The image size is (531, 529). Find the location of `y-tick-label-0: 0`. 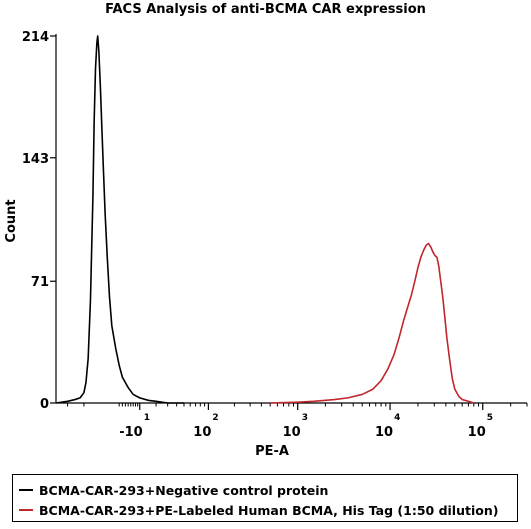

y-tick-label-0: 0 is located at coordinates (44, 404).